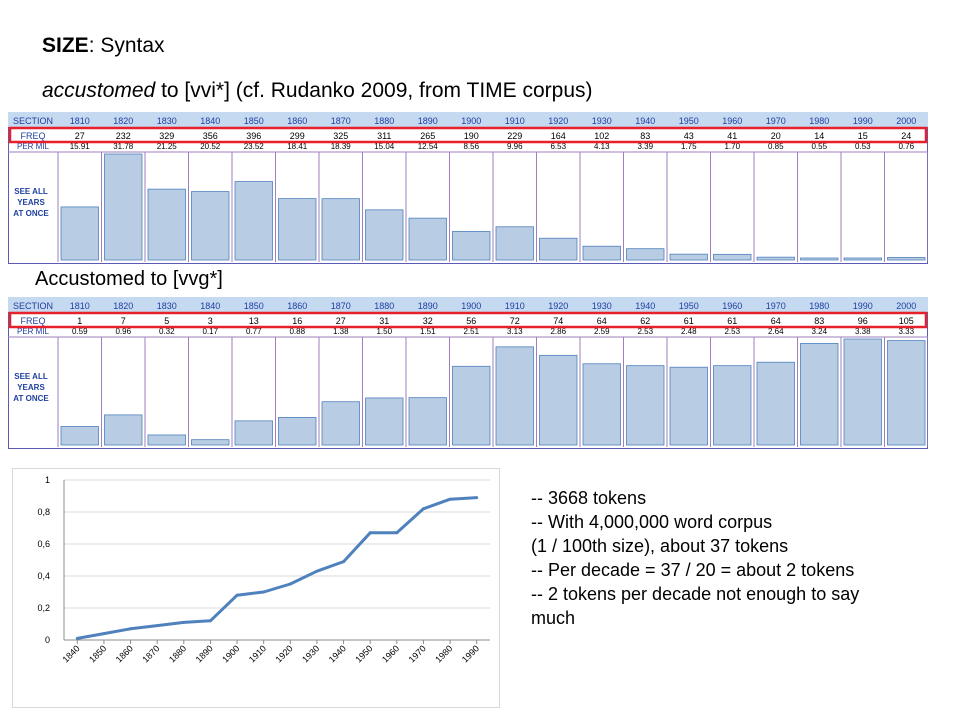 Image resolution: width=960 pixels, height=720 pixels. What do you see at coordinates (906, 136) in the screenshot?
I see `vvi-freq-value: 24` at bounding box center [906, 136].